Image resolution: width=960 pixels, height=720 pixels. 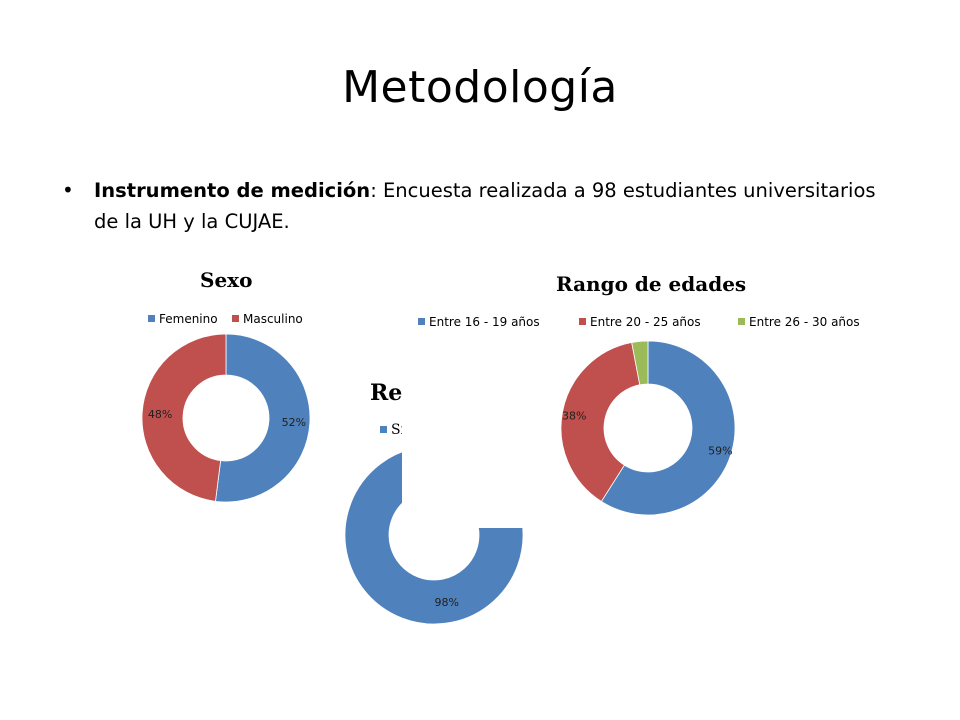 I want to click on data-label: 38%, so click(x=574, y=415).